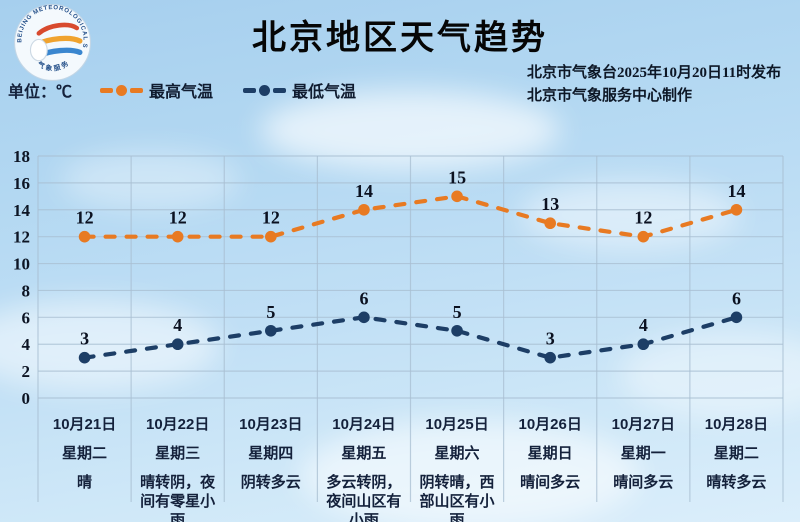 Image resolution: width=800 pixels, height=522 pixels. What do you see at coordinates (457, 177) in the screenshot?
I see `point-value-label: 15` at bounding box center [457, 177].